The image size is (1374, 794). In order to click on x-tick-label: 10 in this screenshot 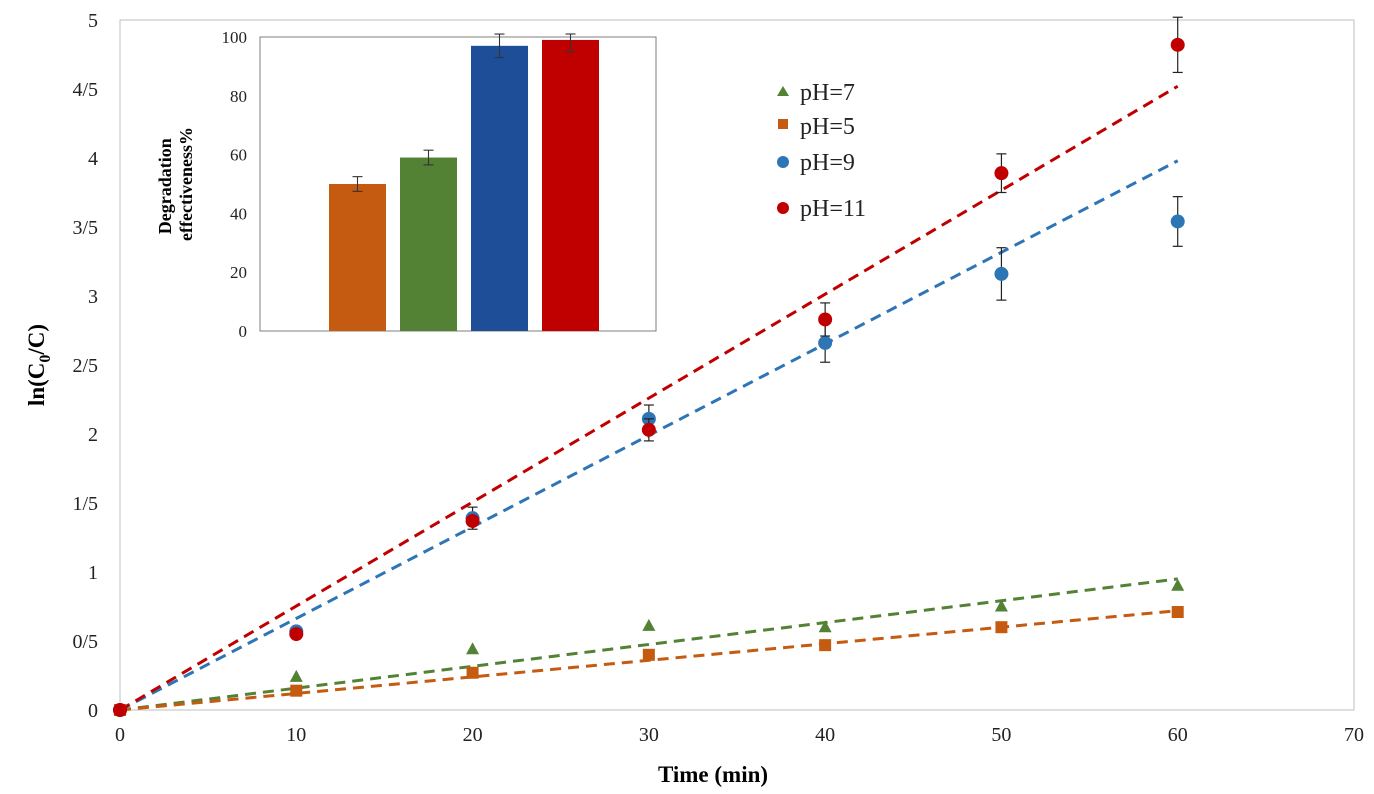, I will do `click(296, 735)`.